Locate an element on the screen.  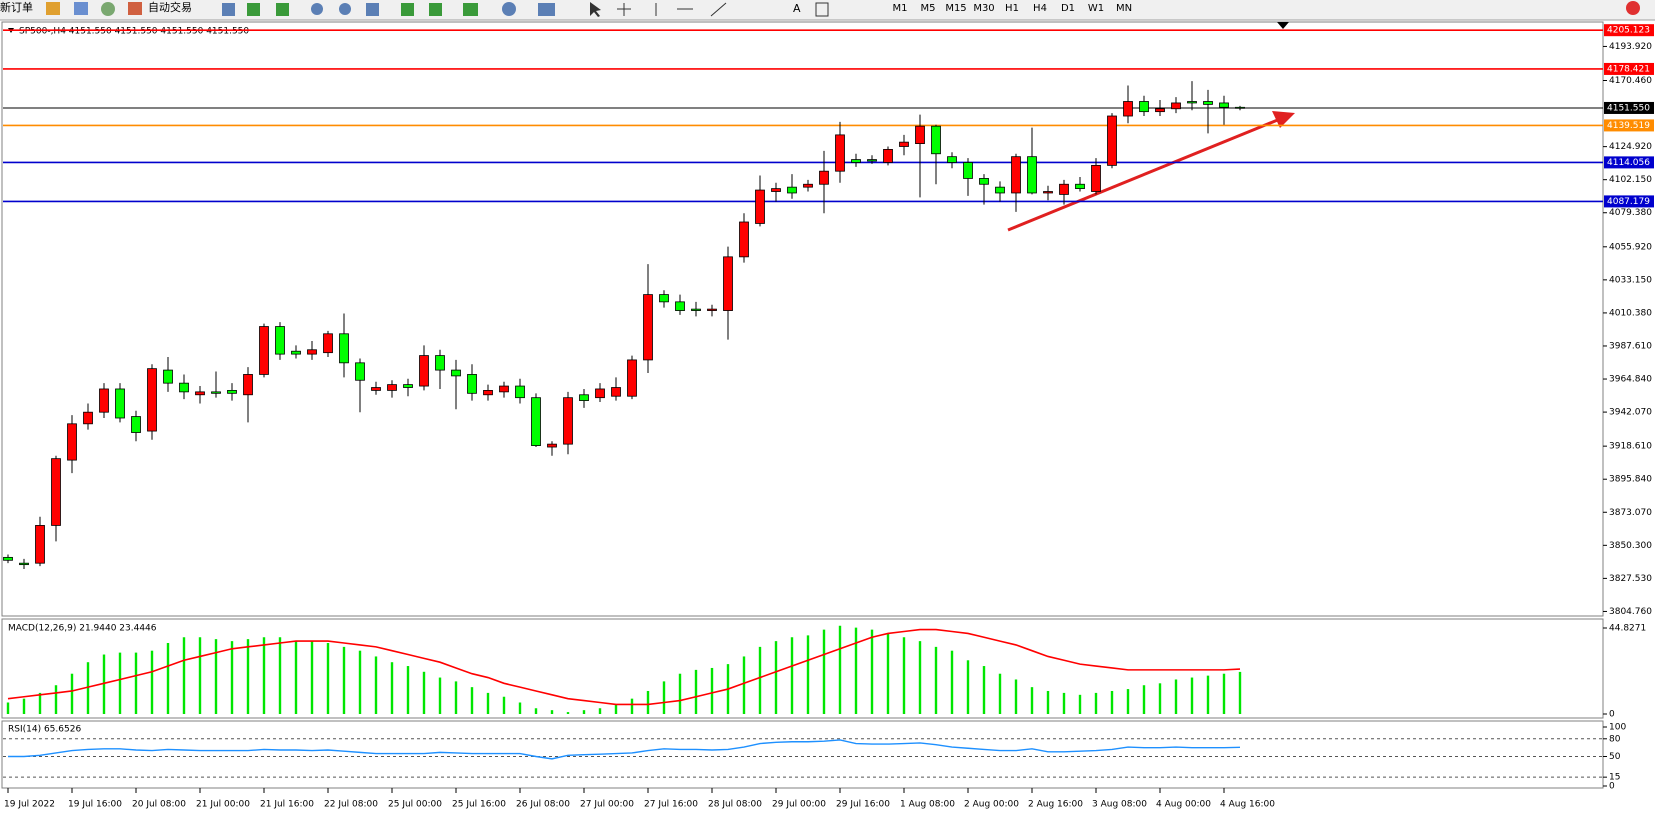
y-tick-label: 3987.610 is located at coordinates (1630, 346).